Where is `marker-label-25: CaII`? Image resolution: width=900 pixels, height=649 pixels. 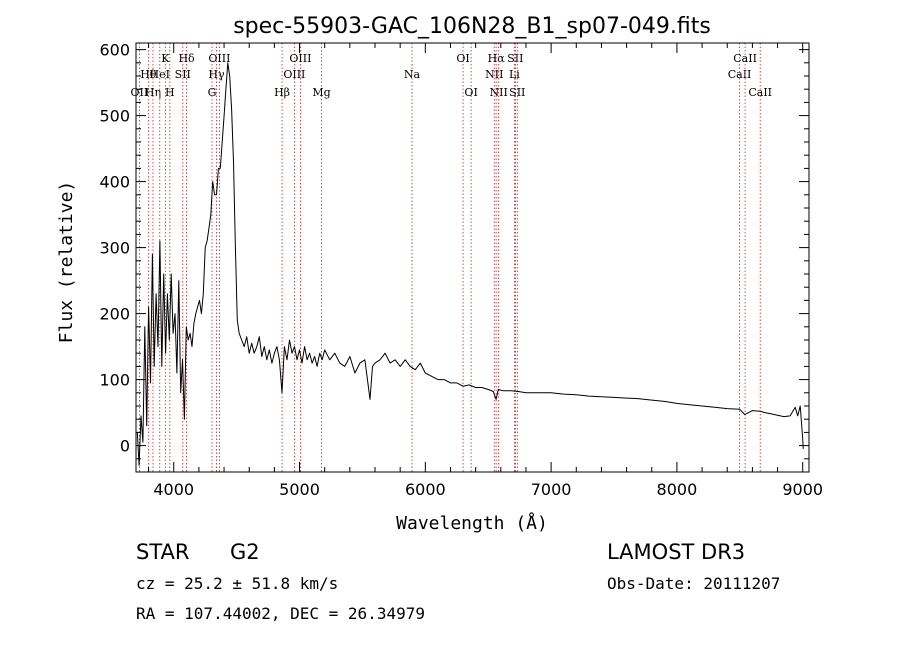
marker-label-25: CaII is located at coordinates (745, 58).